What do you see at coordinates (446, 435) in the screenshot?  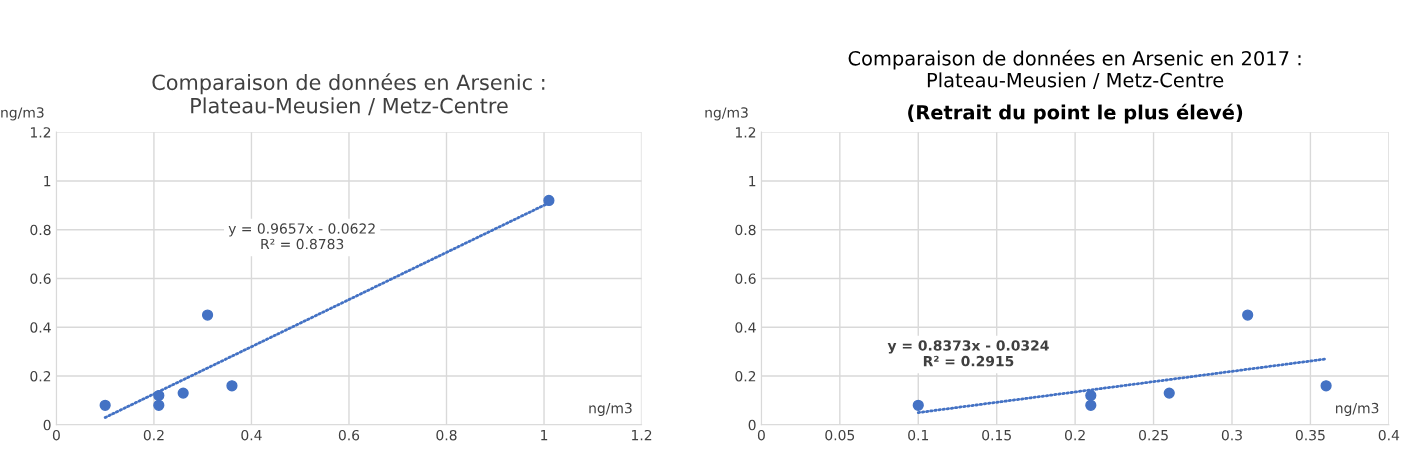 I see `x-tick-label: 0.8` at bounding box center [446, 435].